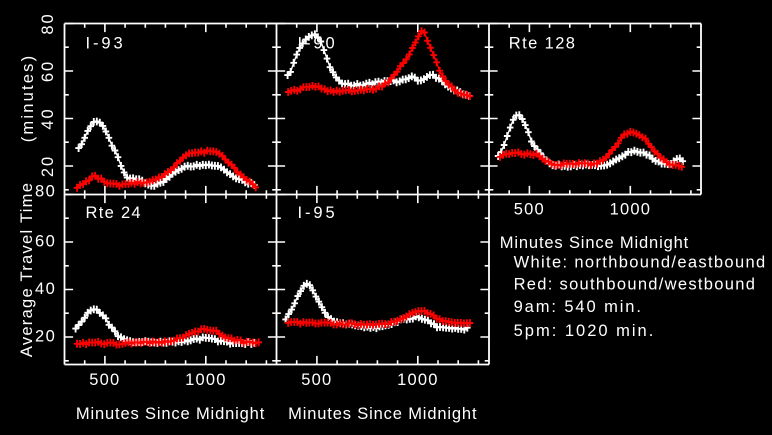 This screenshot has width=772, height=435. Describe the element at coordinates (635, 285) in the screenshot. I see `svg-text: Red: southbound/westbound` at that location.